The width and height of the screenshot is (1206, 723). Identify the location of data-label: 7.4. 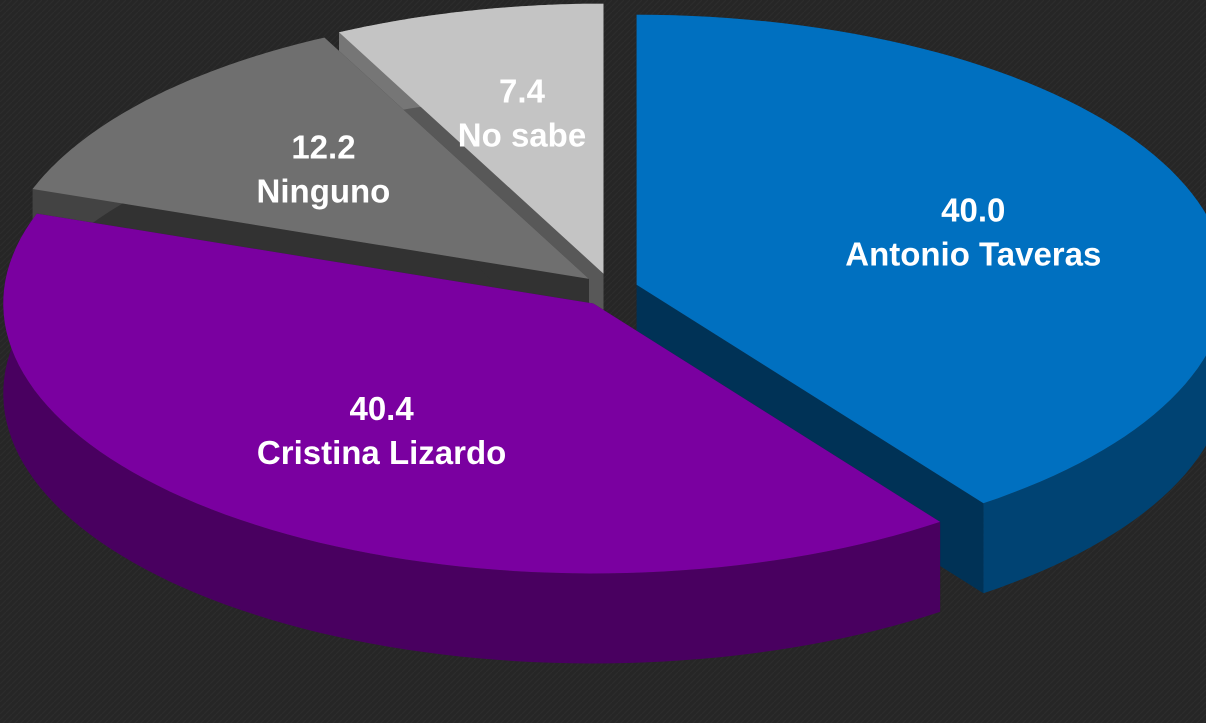
(522, 91).